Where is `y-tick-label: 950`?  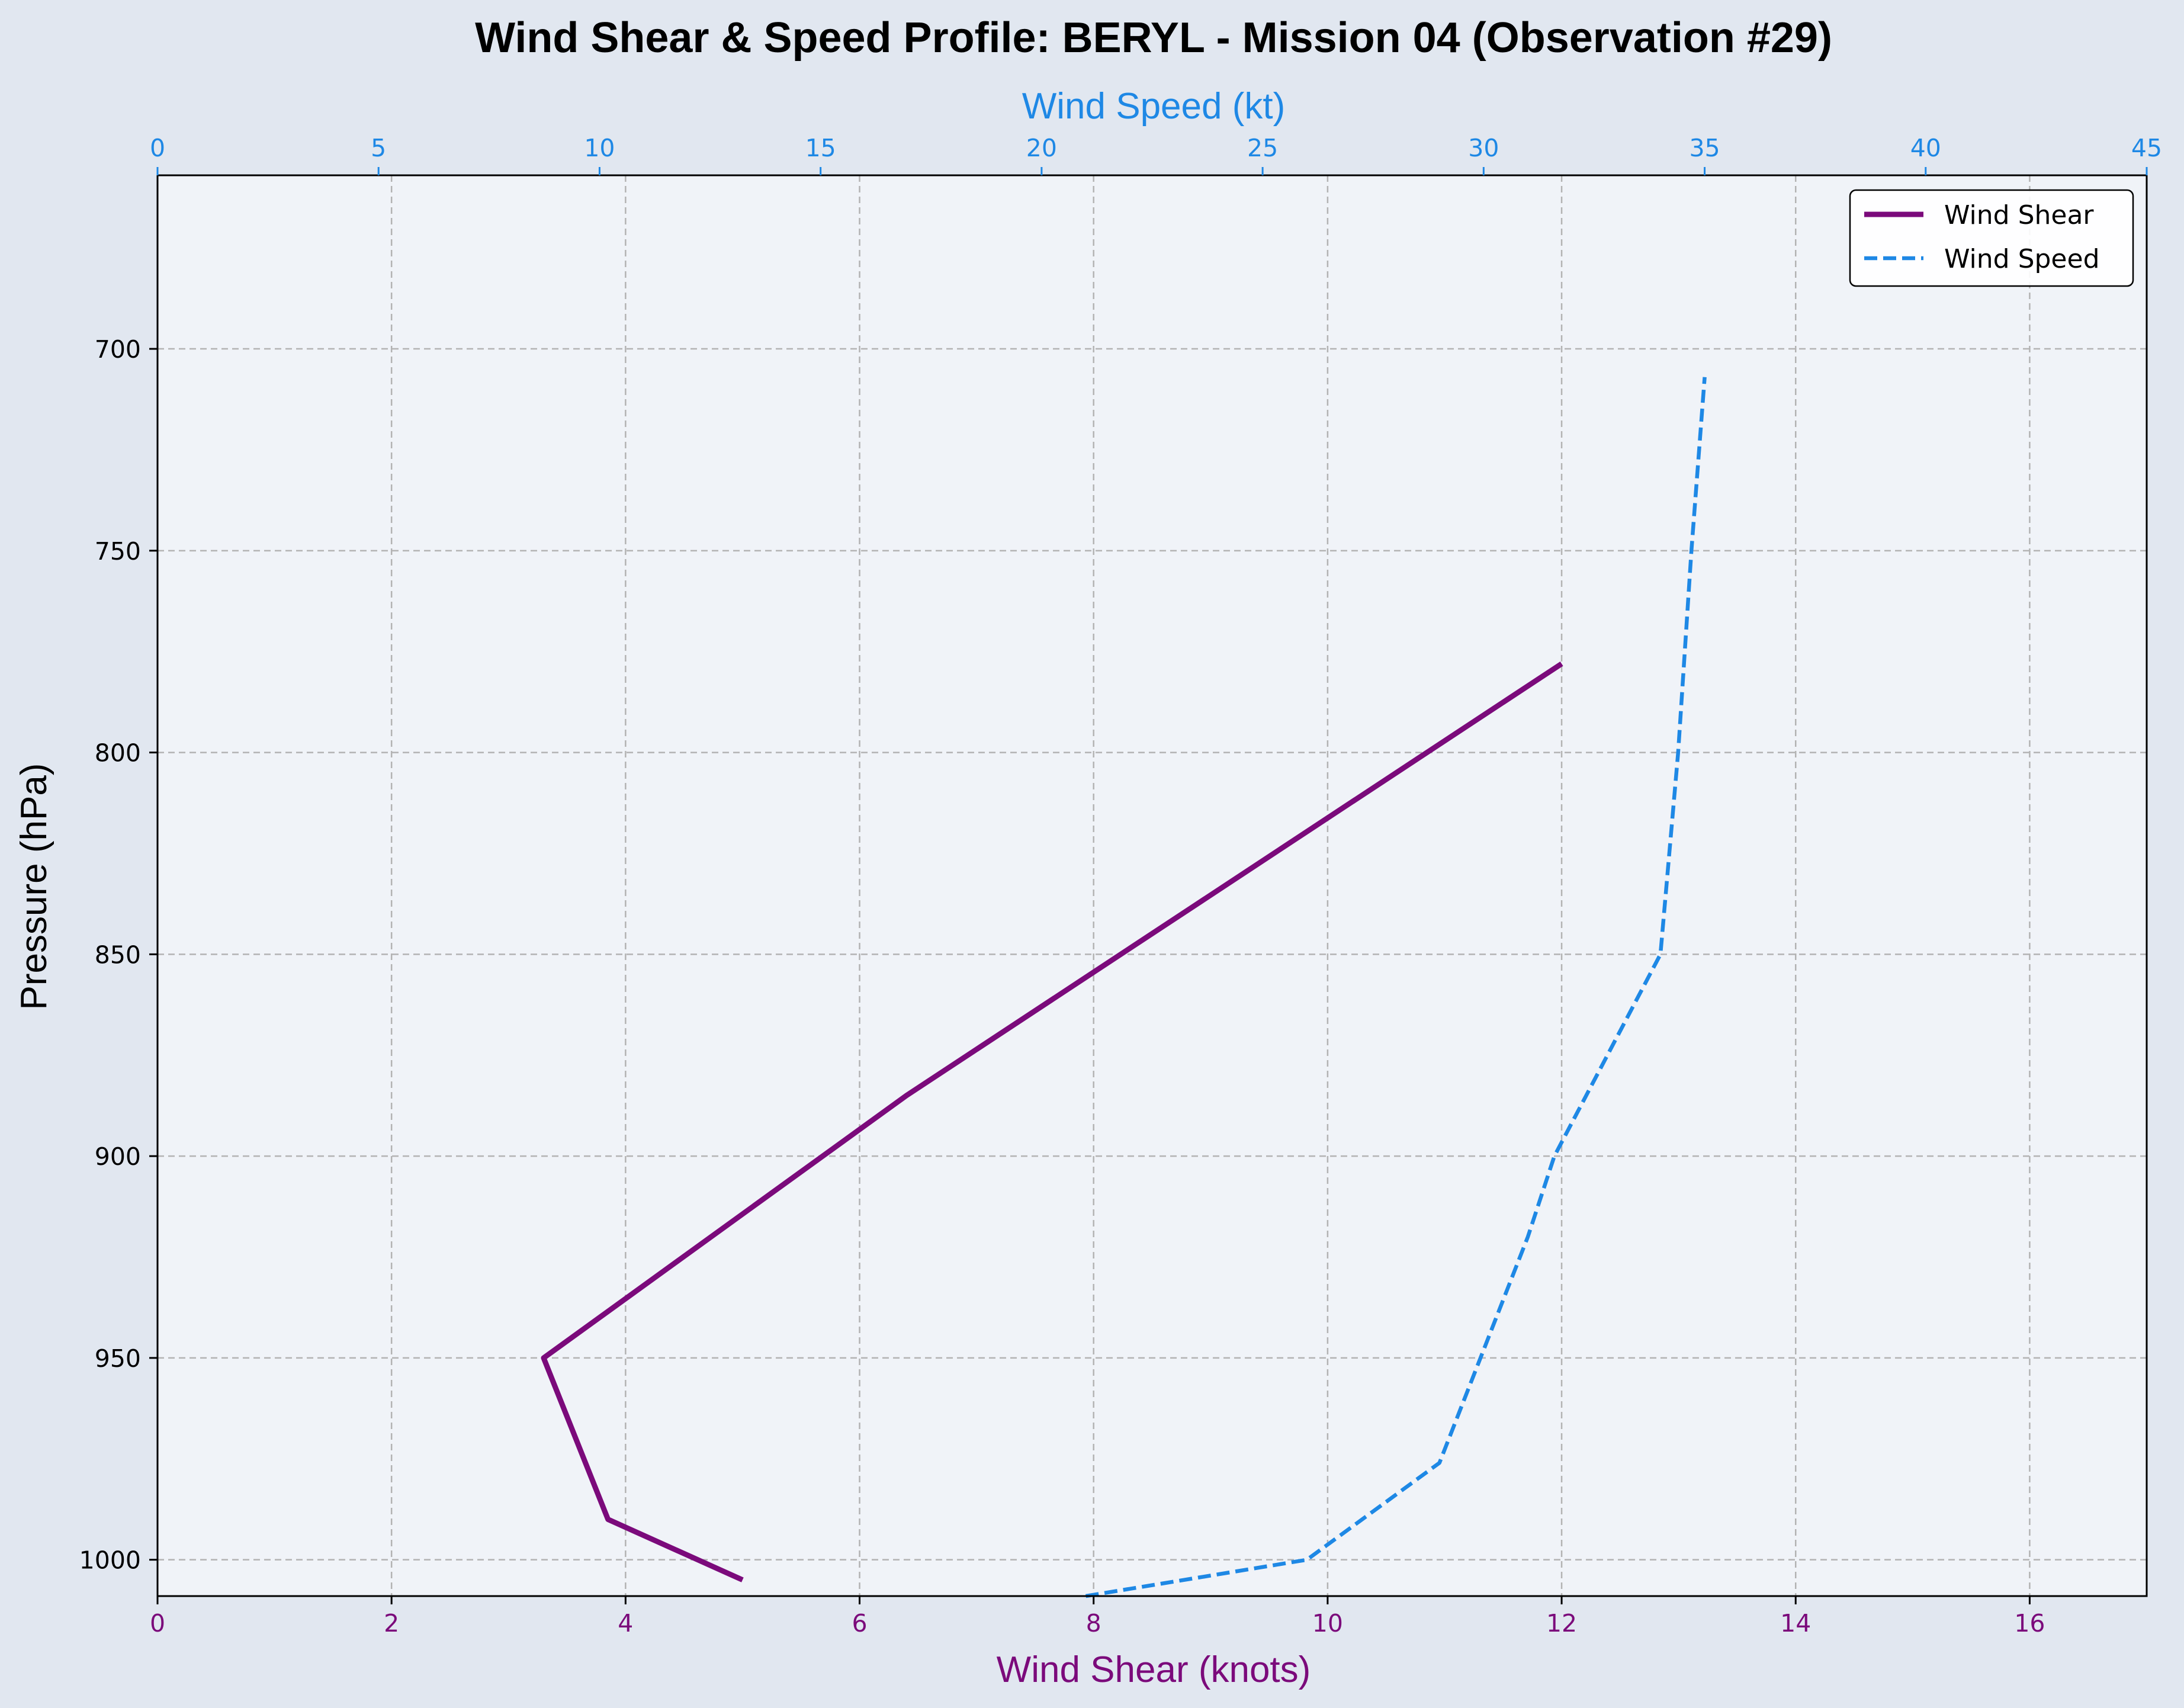
y-tick-label: 950 is located at coordinates (118, 1358).